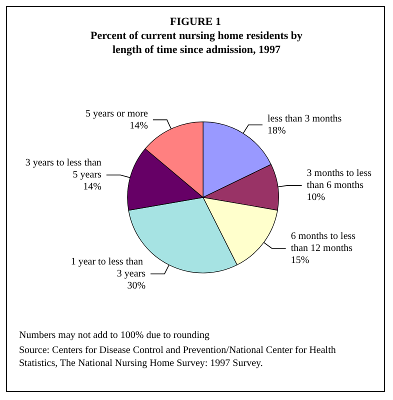 The image size is (393, 400). Describe the element at coordinates (316, 197) in the screenshot. I see `data-label: 10%` at that location.